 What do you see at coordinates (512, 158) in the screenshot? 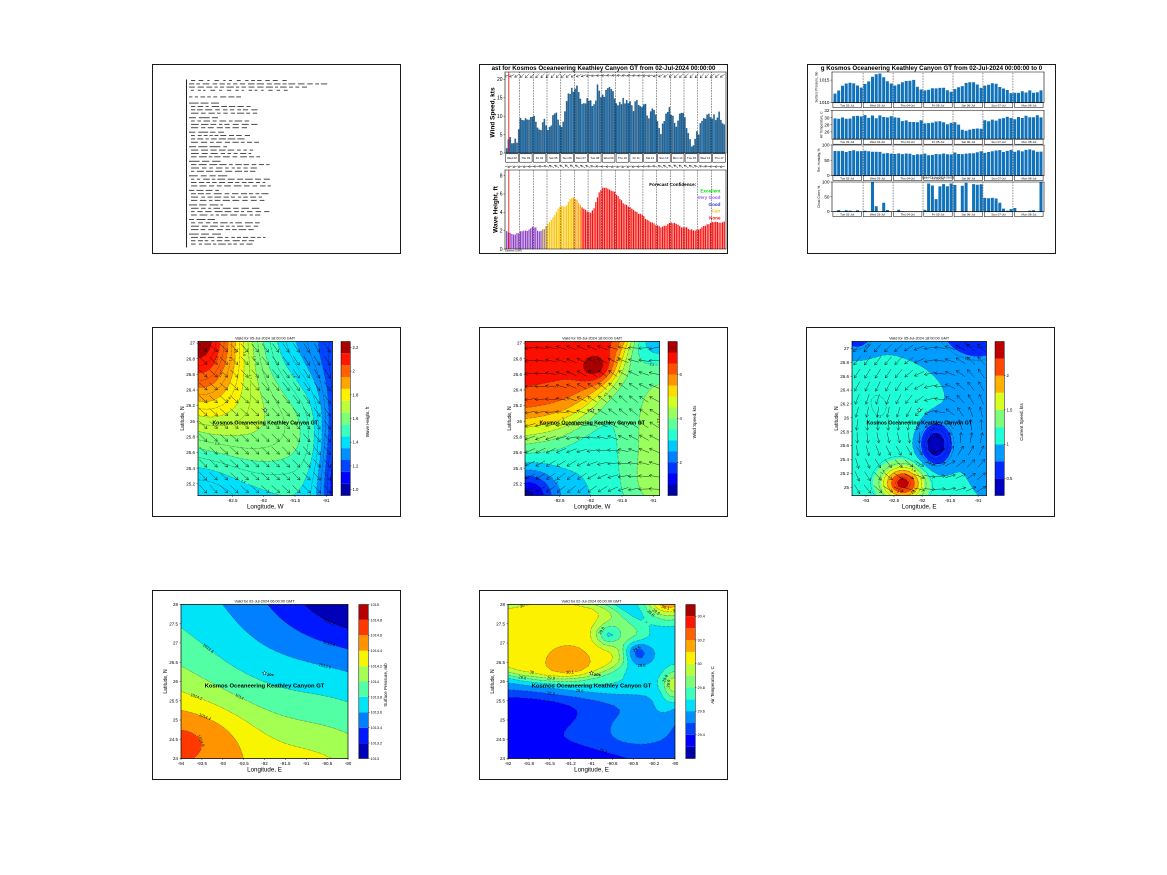
I see `svg-text: Wed 02` at bounding box center [512, 158].